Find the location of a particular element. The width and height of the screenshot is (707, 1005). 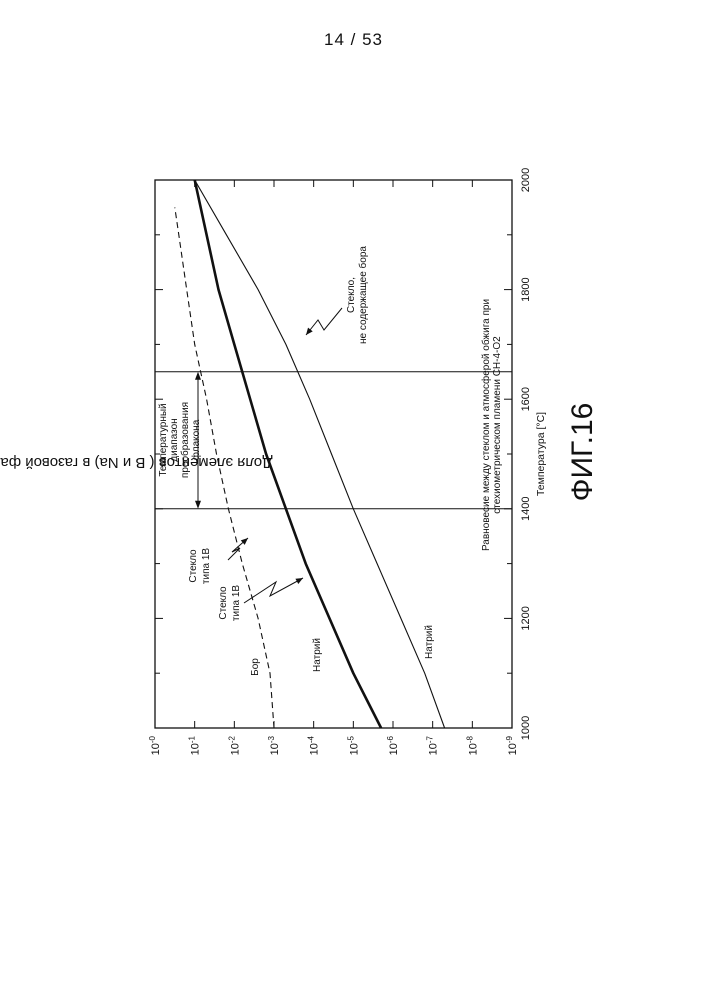

glass-boron-free-arrow-head is located at coordinates (309, 331).